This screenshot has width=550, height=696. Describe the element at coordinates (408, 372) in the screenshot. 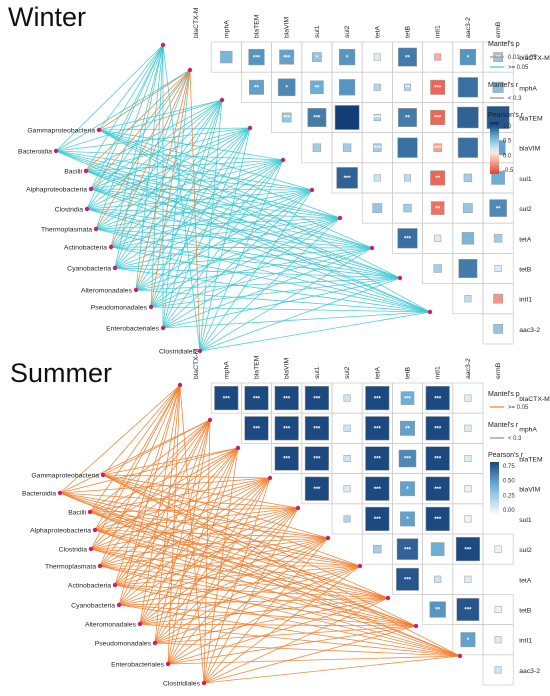

I see `column-label: tetB` at that location.